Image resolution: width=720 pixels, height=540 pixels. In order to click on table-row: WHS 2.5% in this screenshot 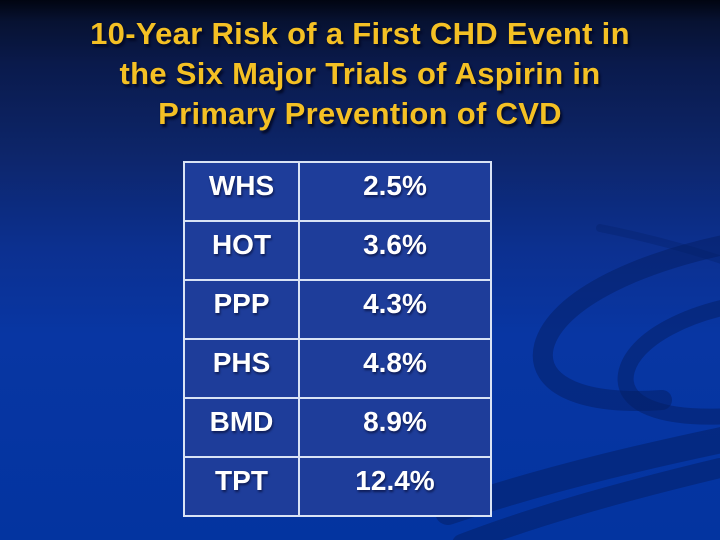, I will do `click(337, 191)`.